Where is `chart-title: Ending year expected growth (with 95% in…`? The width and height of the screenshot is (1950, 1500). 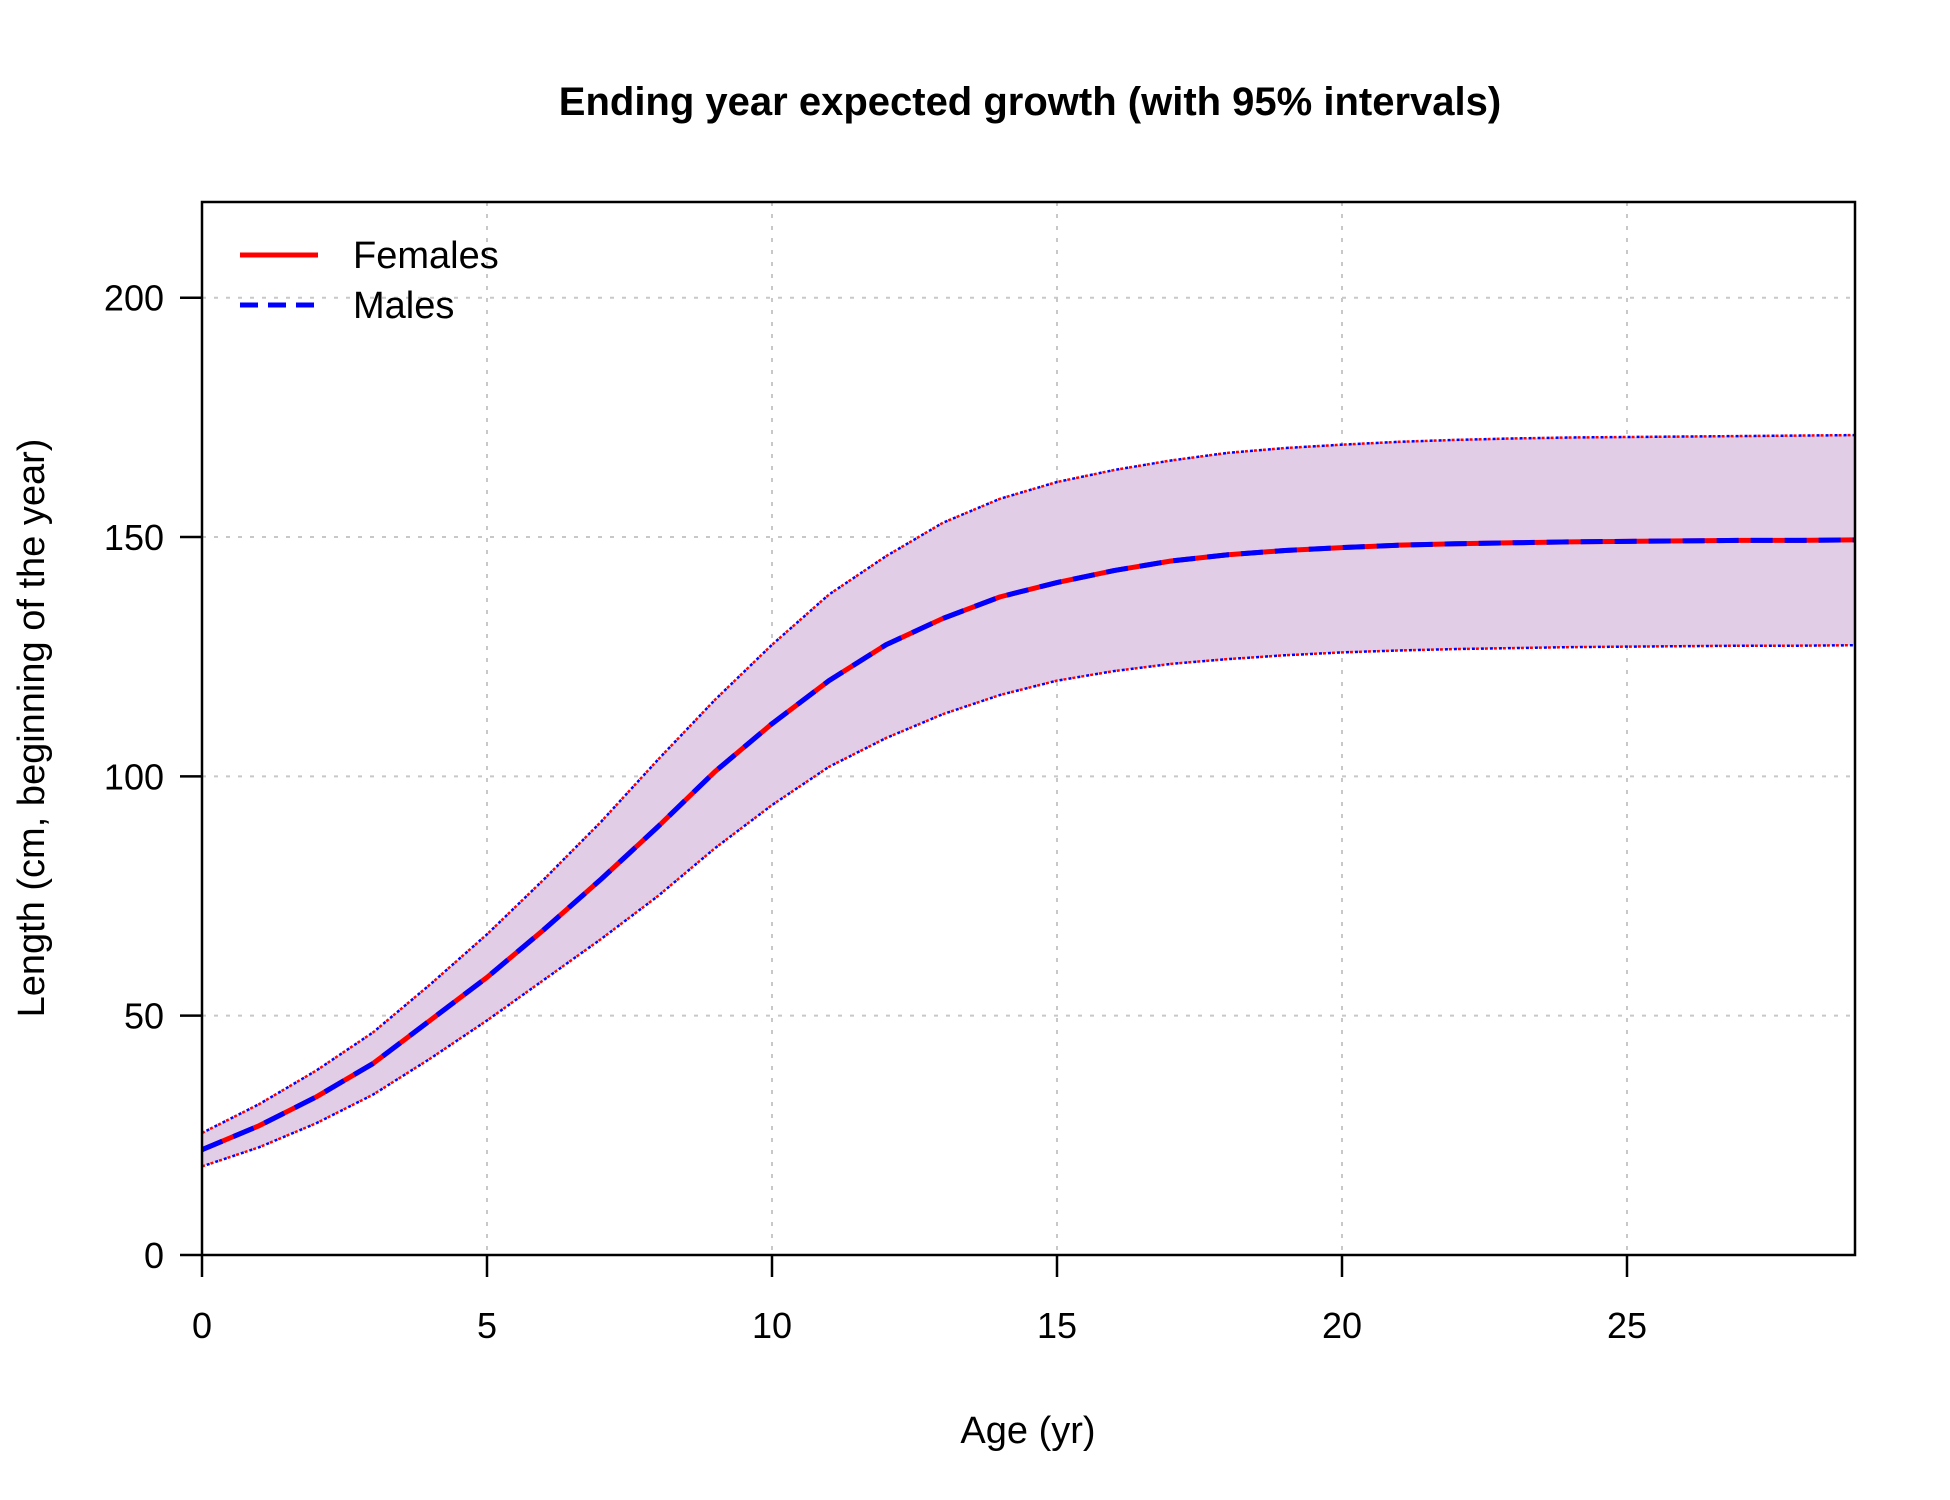 chart-title: Ending year expected growth (with 95% in… is located at coordinates (1030, 102).